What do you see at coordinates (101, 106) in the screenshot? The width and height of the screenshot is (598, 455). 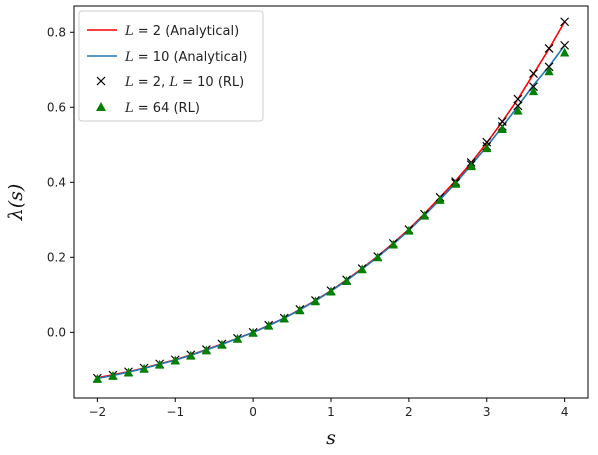 I see `legend-swatch-l64-triangle` at bounding box center [101, 106].